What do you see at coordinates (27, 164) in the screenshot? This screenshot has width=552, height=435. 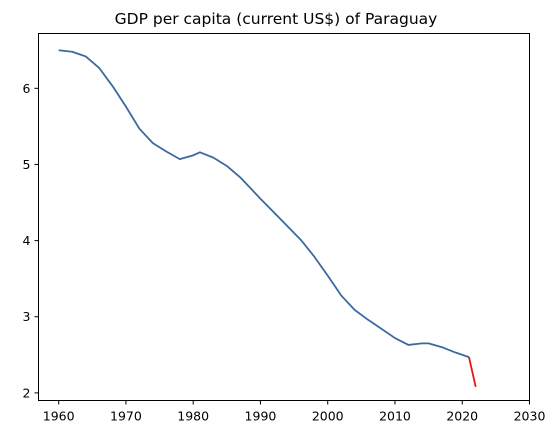 I see `y-tick-label: 5` at bounding box center [27, 164].